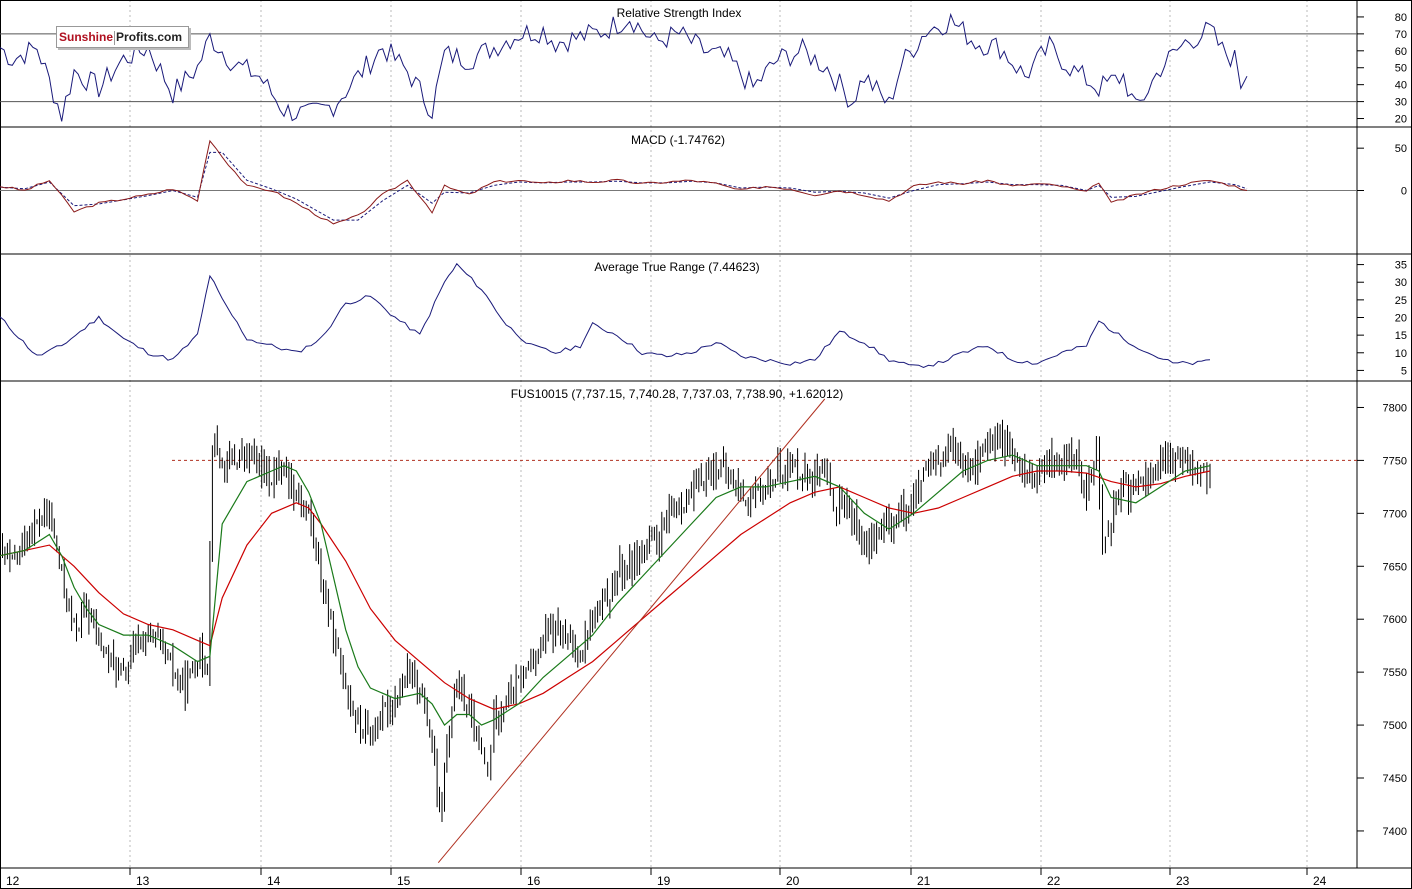 The height and width of the screenshot is (889, 1412). Describe the element at coordinates (1382, 69) in the screenshot. I see `rsi-axis-ticks: 20 30 40 50 60 70 80` at that location.